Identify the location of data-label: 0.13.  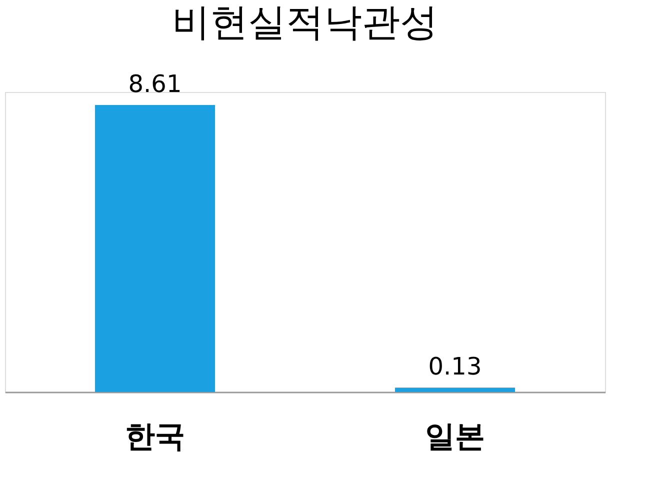
(455, 366).